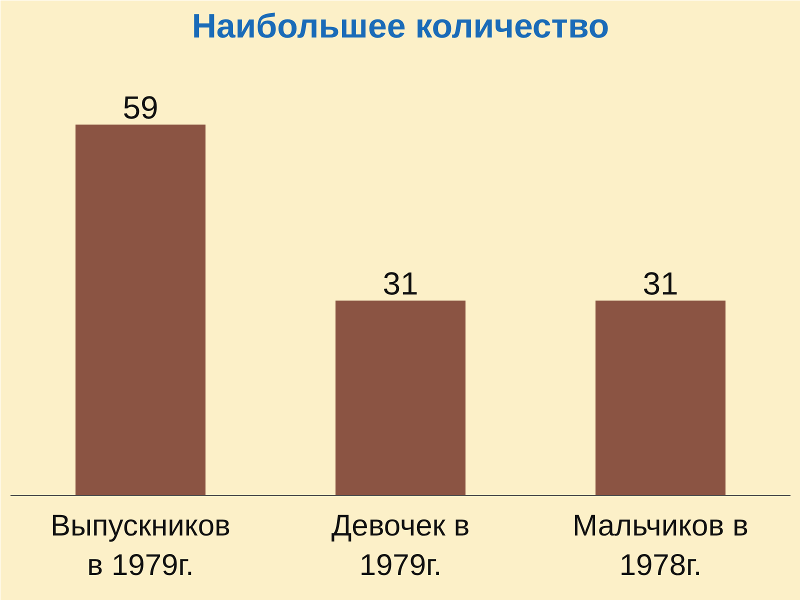 The width and height of the screenshot is (800, 600). Describe the element at coordinates (401, 27) in the screenshot. I see `chart-title: Наибольшее количество` at that location.